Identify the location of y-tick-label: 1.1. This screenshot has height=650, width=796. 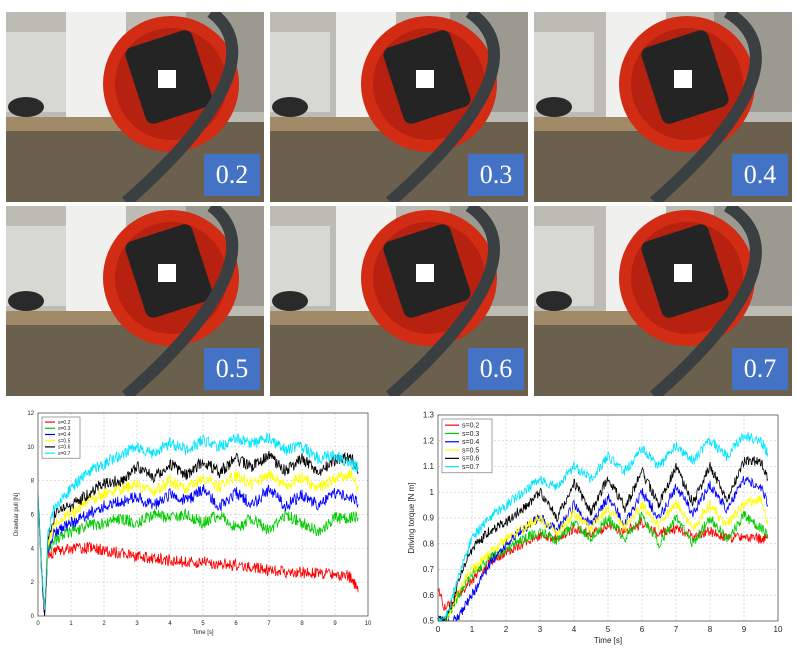
(429, 466).